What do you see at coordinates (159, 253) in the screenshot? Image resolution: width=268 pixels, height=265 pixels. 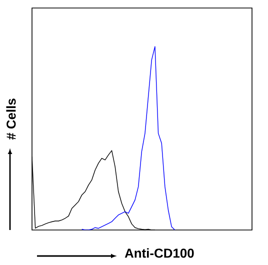 I see `x-axis-title: Anti-CD100` at bounding box center [159, 253].